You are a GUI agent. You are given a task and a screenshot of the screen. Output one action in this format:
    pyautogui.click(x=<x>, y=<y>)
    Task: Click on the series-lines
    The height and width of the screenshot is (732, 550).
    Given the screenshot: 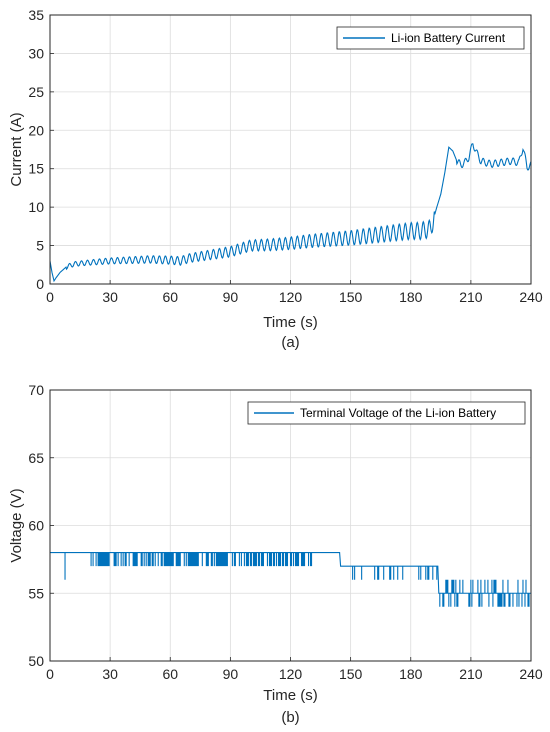 What is the action you would take?
    pyautogui.click(x=290, y=579)
    